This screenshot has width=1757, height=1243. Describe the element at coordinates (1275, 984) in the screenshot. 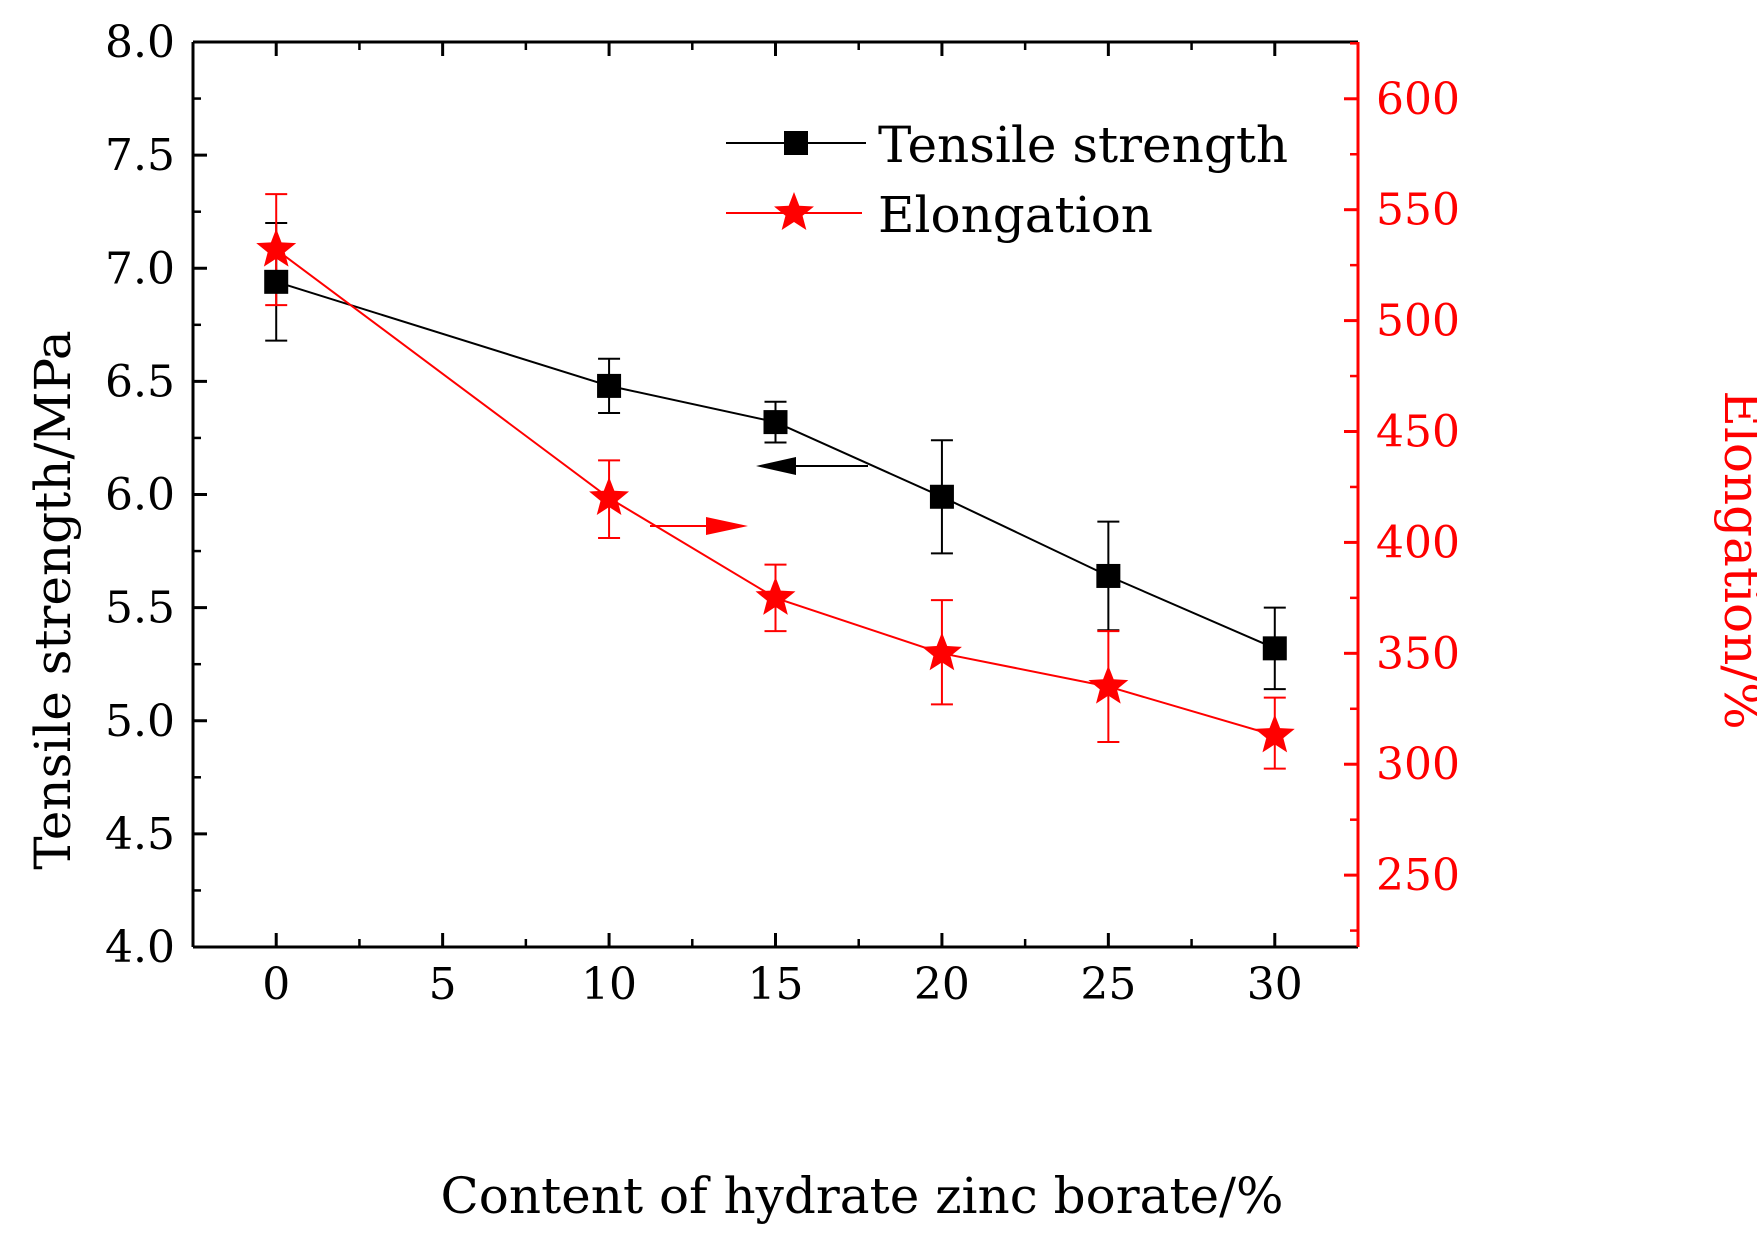

I see `x-tick-label: 30` at that location.